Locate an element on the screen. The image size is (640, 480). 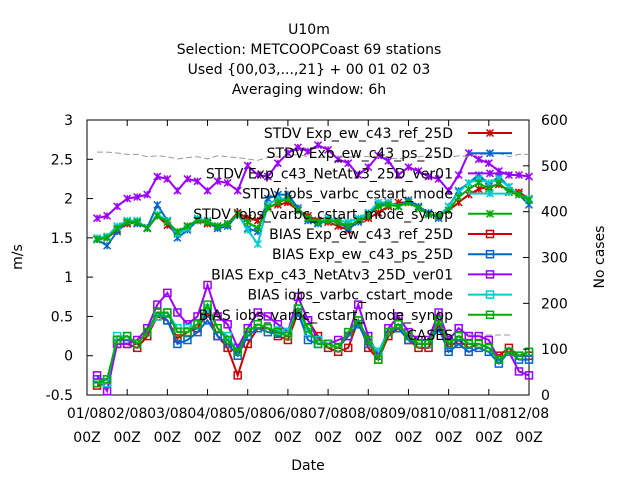
y-axis-label: m/s is located at coordinates (18, 257).